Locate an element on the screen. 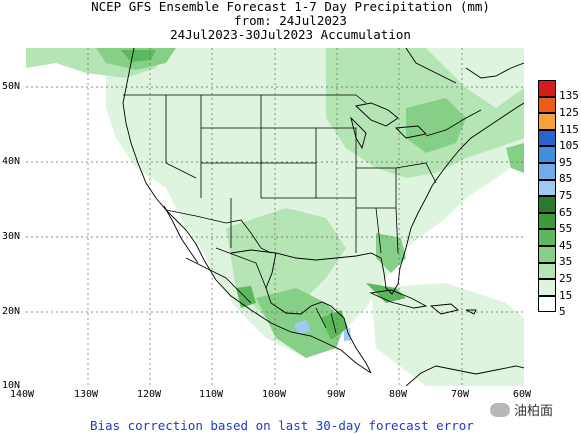 This screenshot has width=581, height=435. legend-label-65: 65 is located at coordinates (566, 212).